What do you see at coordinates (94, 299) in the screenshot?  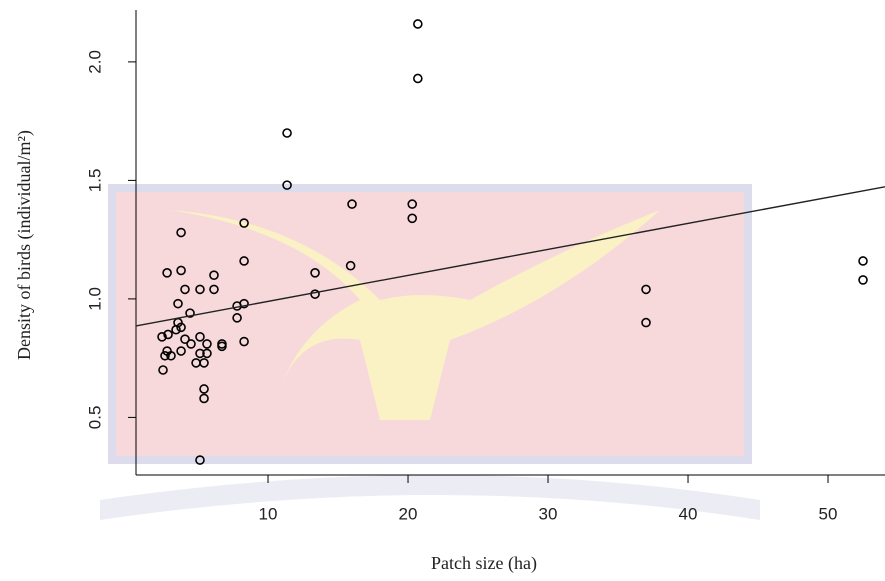 I see `y-tick-label: 1.0` at bounding box center [94, 299].